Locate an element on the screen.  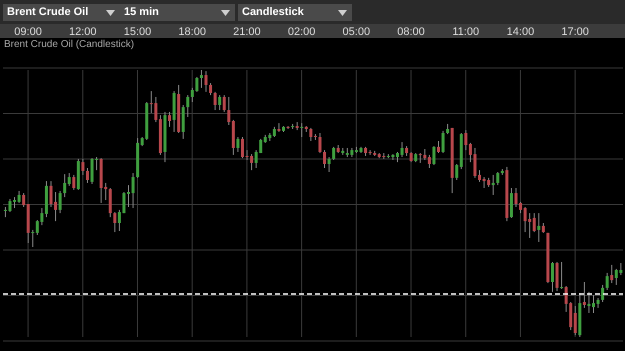
dropdown: Brent Crude Oil is located at coordinates (61, 12).